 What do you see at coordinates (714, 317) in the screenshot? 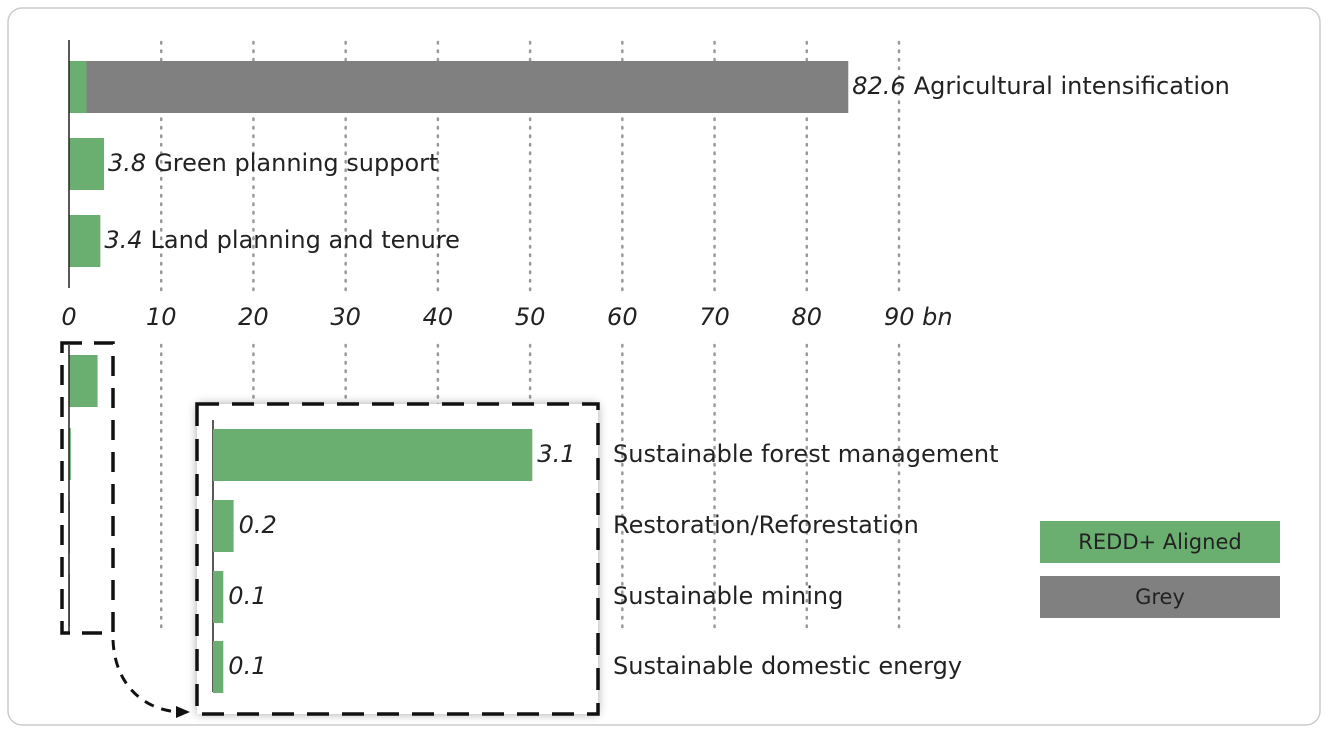
I see `x-tick-label: 70` at bounding box center [714, 317].